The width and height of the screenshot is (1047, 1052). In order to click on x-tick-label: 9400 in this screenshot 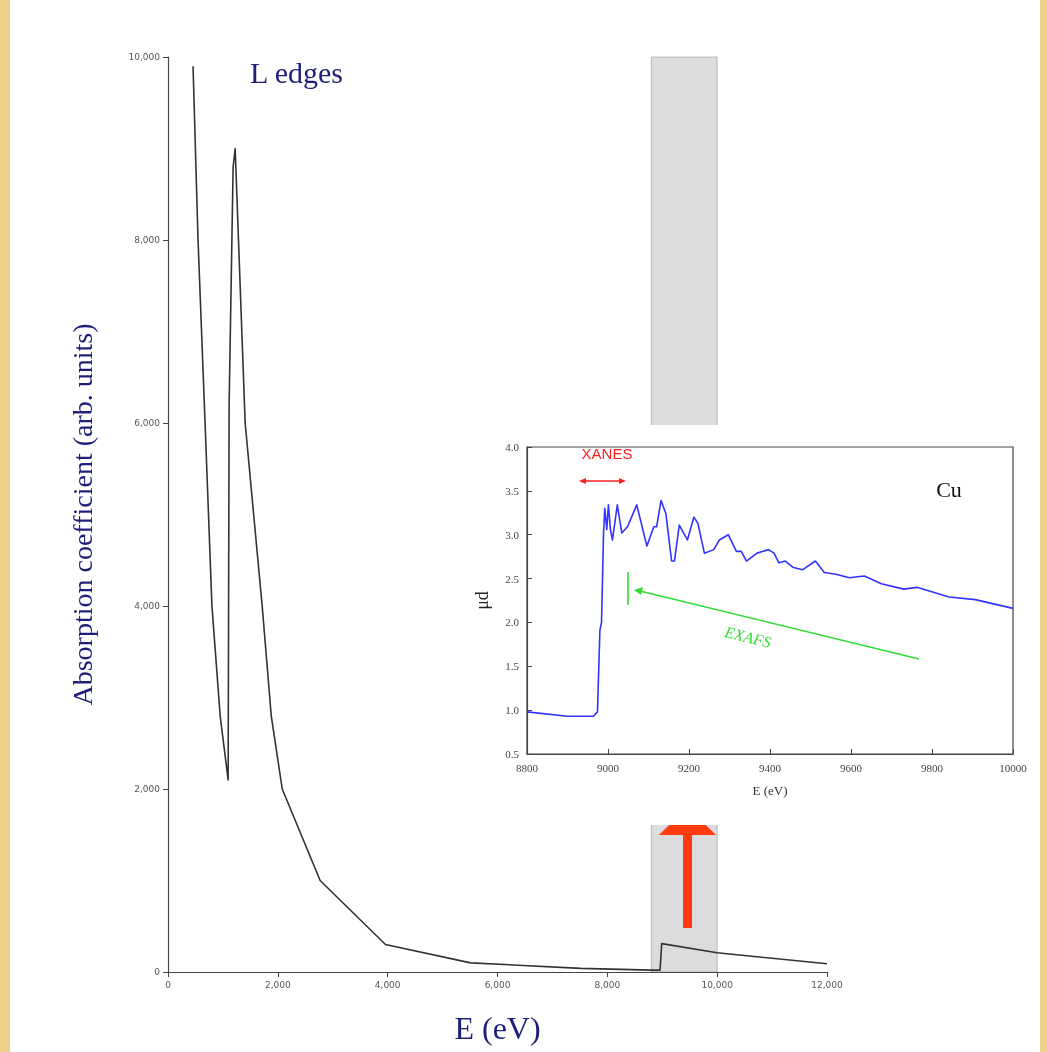, I will do `click(770, 767)`.